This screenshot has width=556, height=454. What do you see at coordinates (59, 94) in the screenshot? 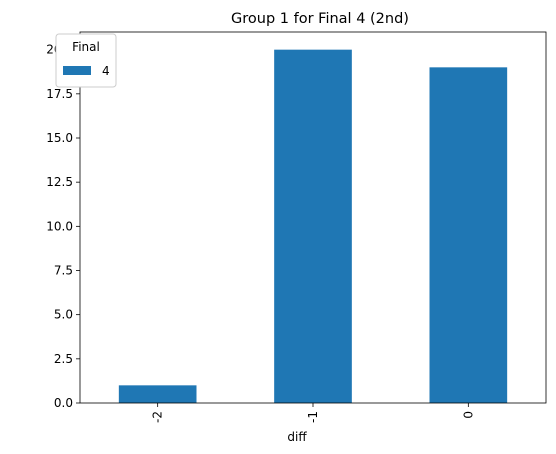
I see `y-tick-label: 17.5` at bounding box center [59, 94].